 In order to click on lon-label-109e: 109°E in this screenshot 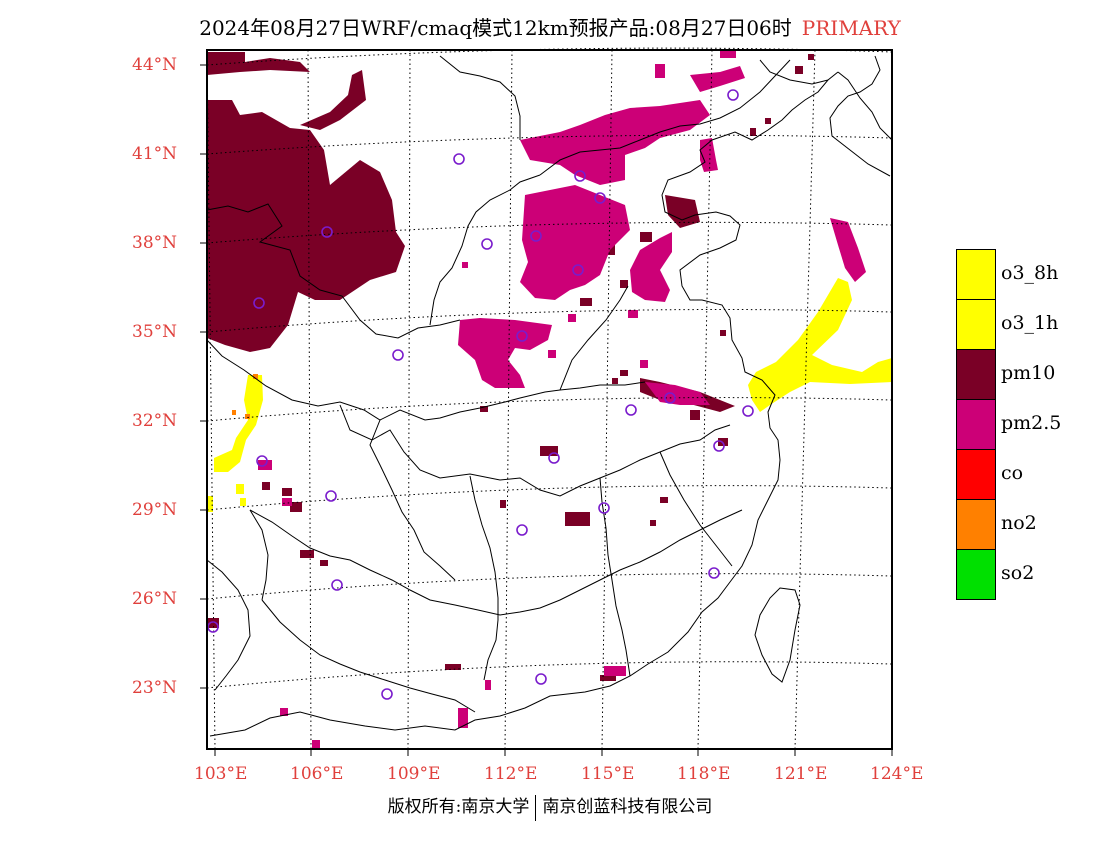, I will do `click(414, 774)`.